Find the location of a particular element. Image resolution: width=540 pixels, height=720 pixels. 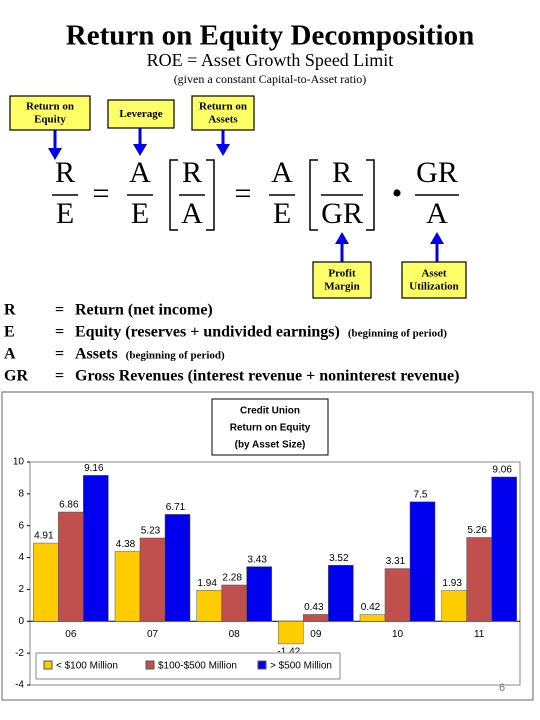

data-label: 4.91 is located at coordinates (44, 536).